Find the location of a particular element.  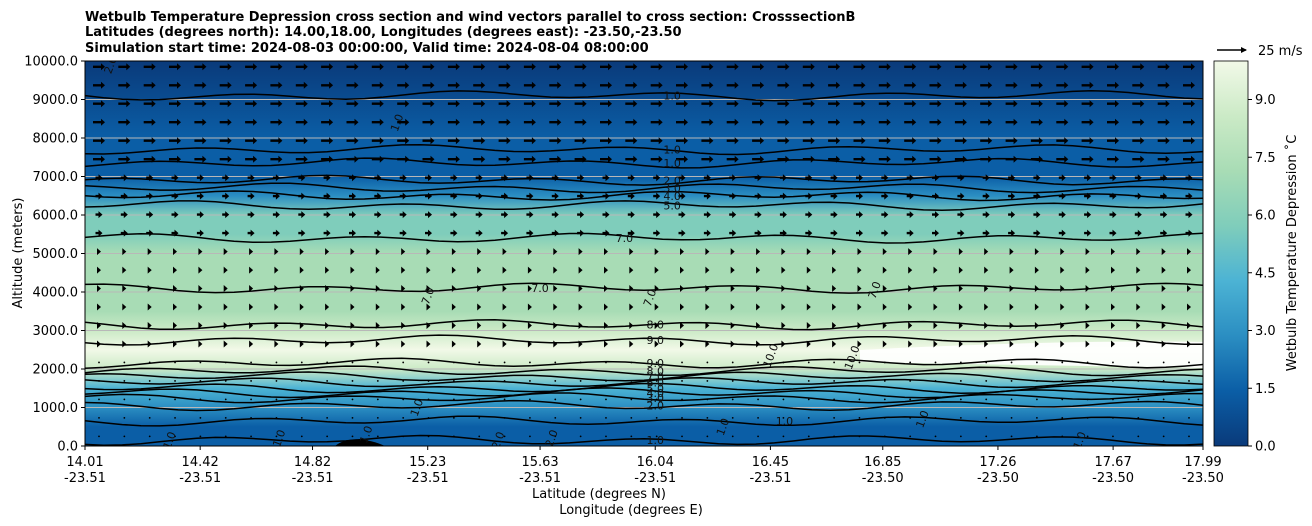

x-tick-lon-10: -23.50 is located at coordinates (1203, 478).